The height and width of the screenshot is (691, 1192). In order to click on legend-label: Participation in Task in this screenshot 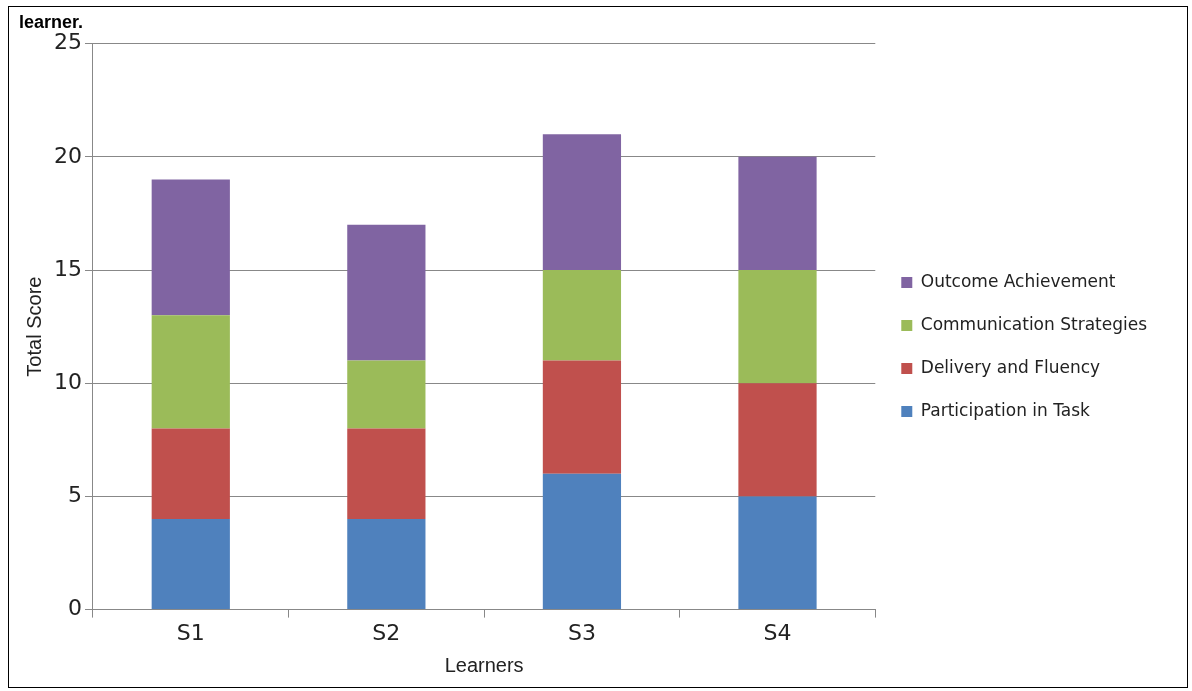, I will do `click(1005, 409)`.